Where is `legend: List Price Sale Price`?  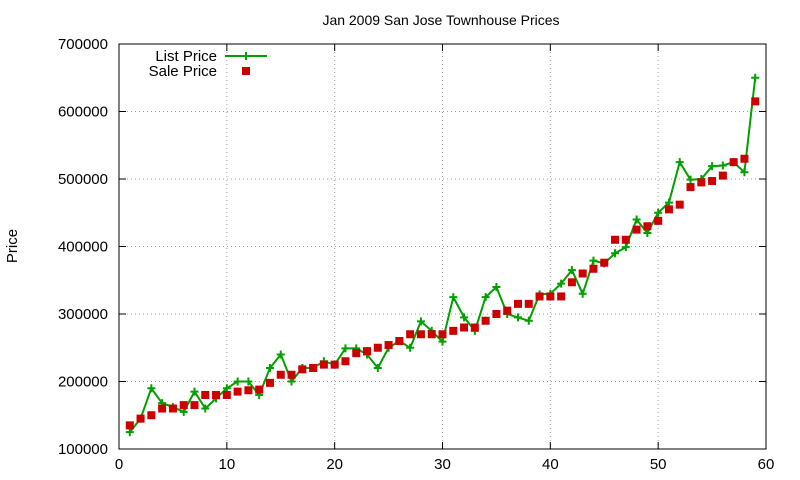
legend: List Price Sale Price is located at coordinates (208, 64).